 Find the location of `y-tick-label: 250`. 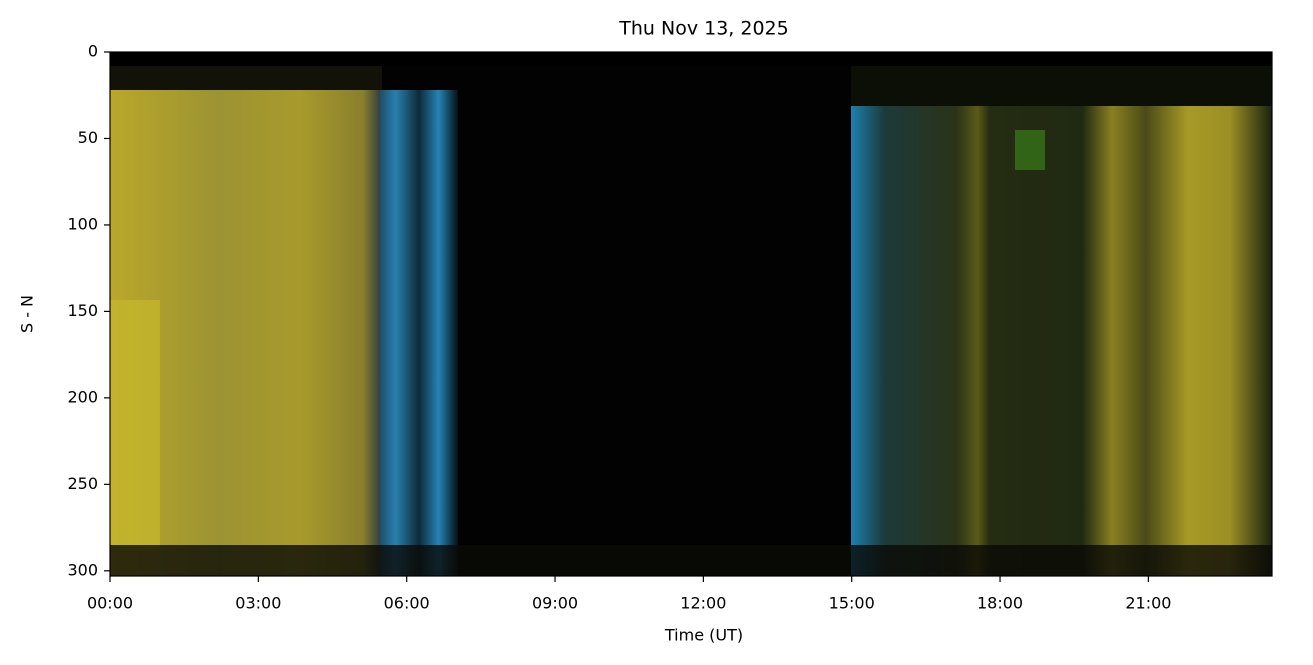

y-tick-label: 250 is located at coordinates (82, 483).